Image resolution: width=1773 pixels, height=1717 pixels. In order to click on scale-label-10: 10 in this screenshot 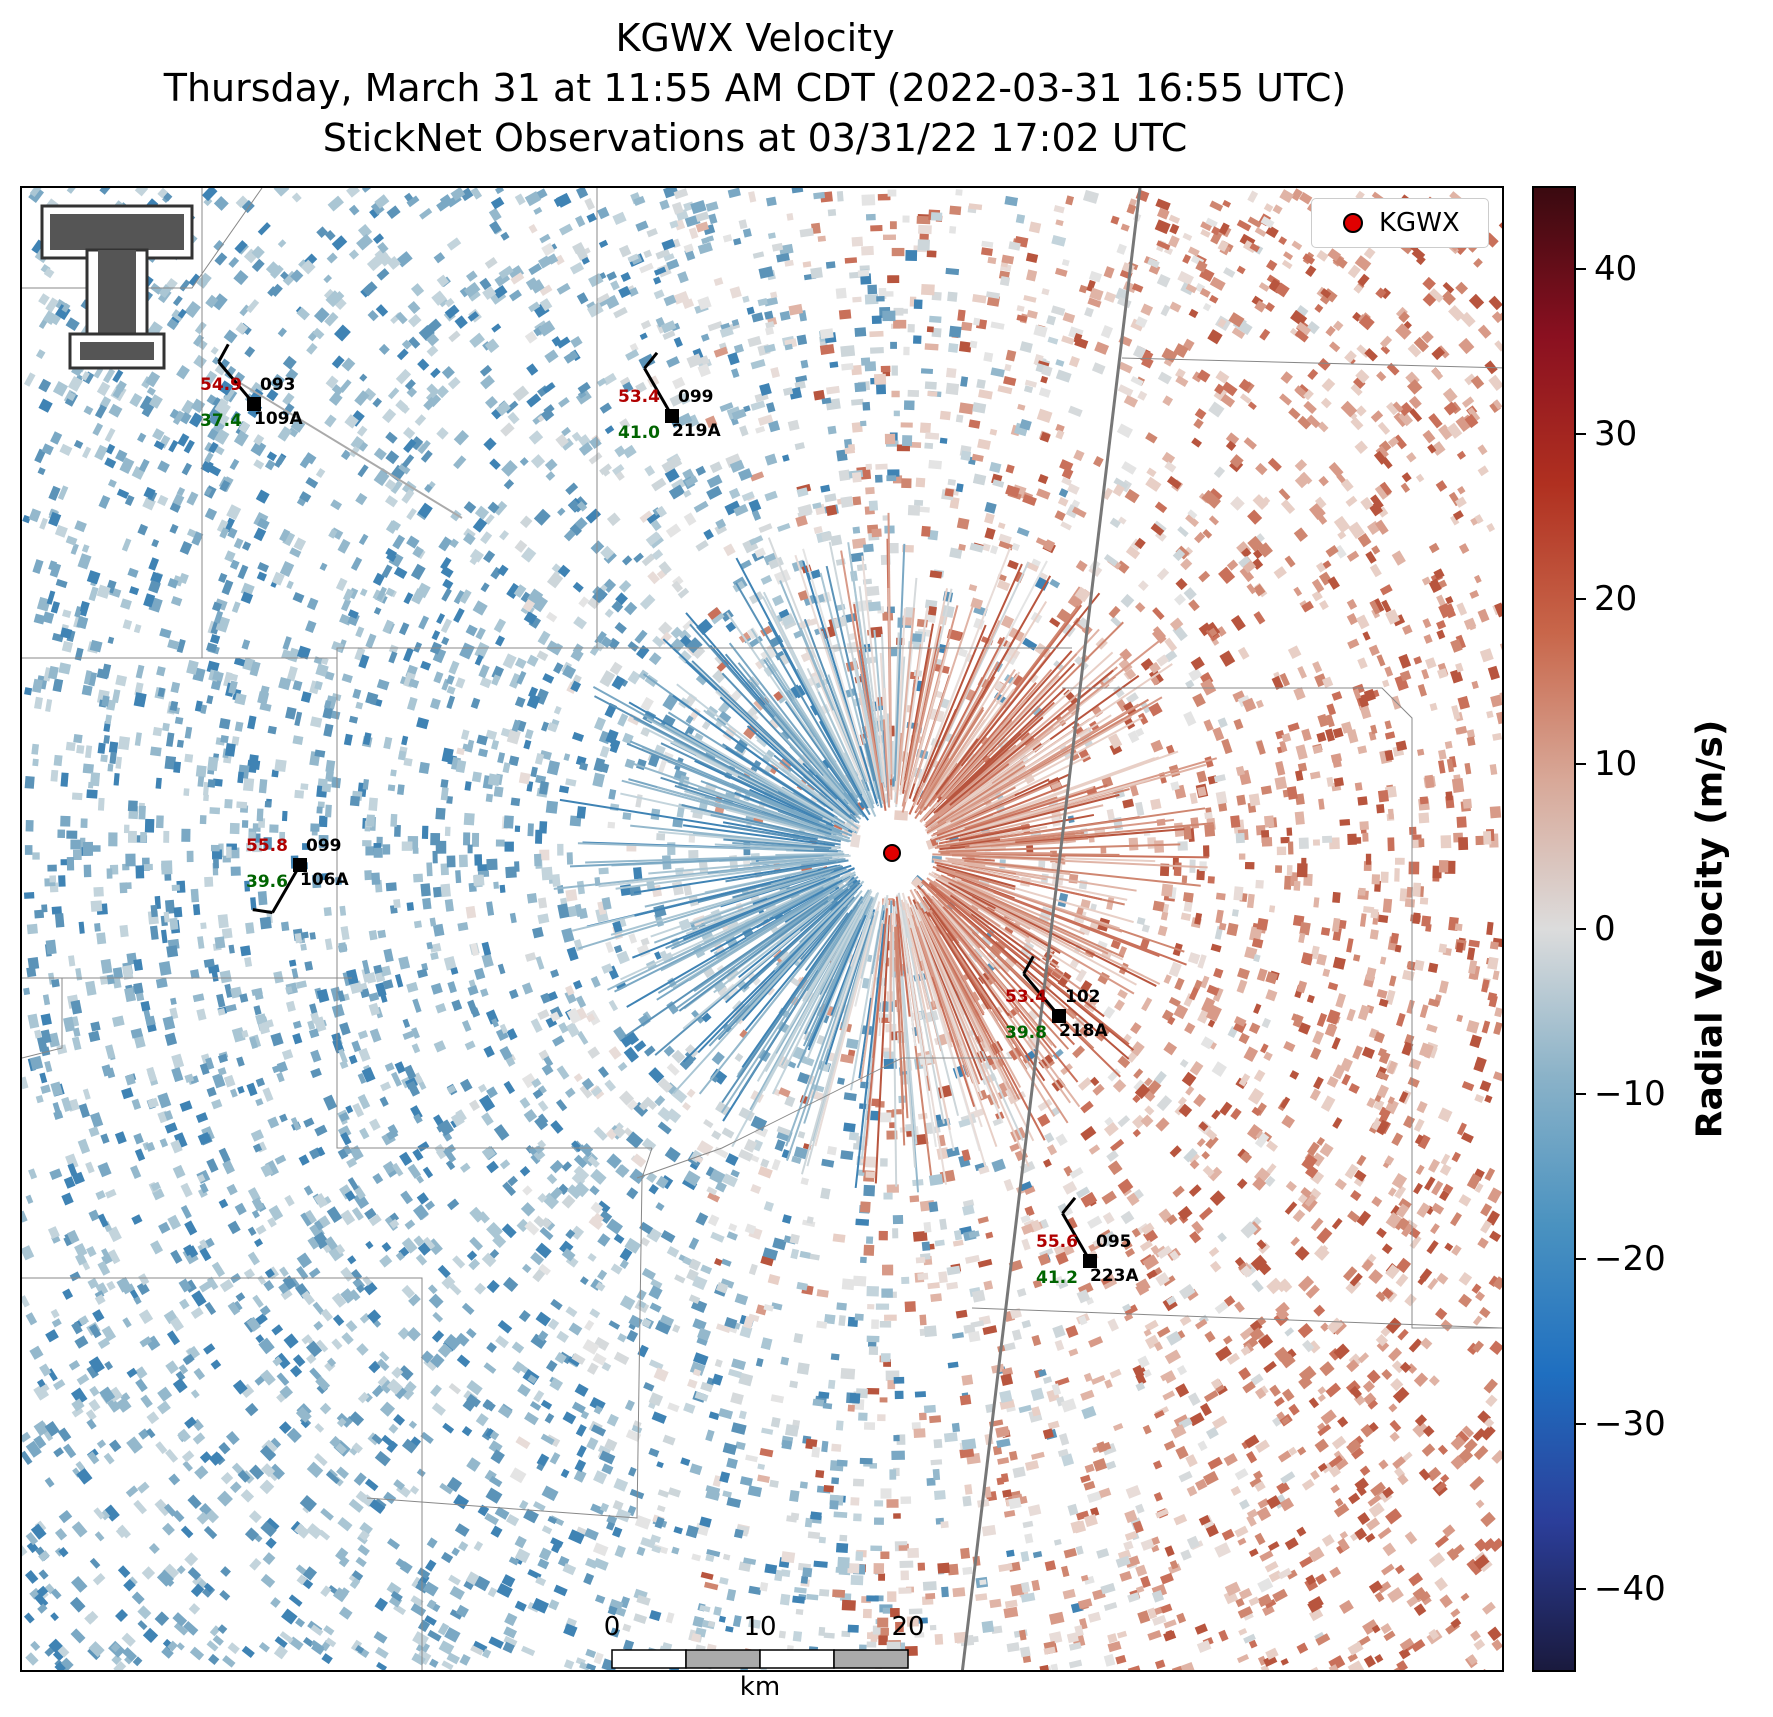, I will do `click(760, 1627)`.